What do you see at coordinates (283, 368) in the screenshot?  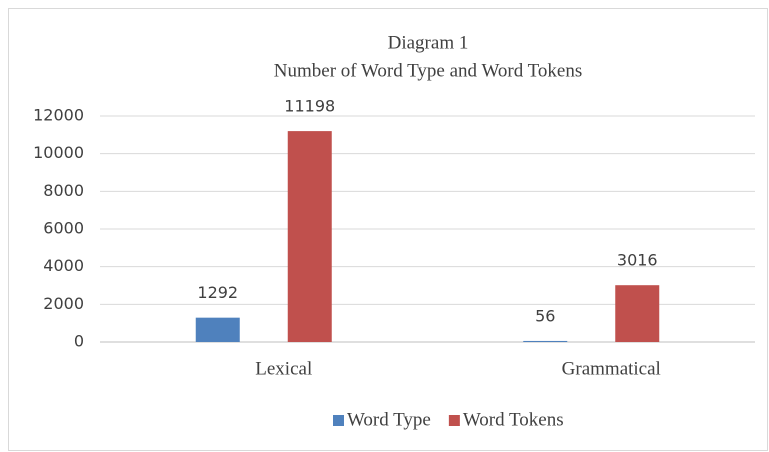 I see `x-tick-label: Lexical` at bounding box center [283, 368].